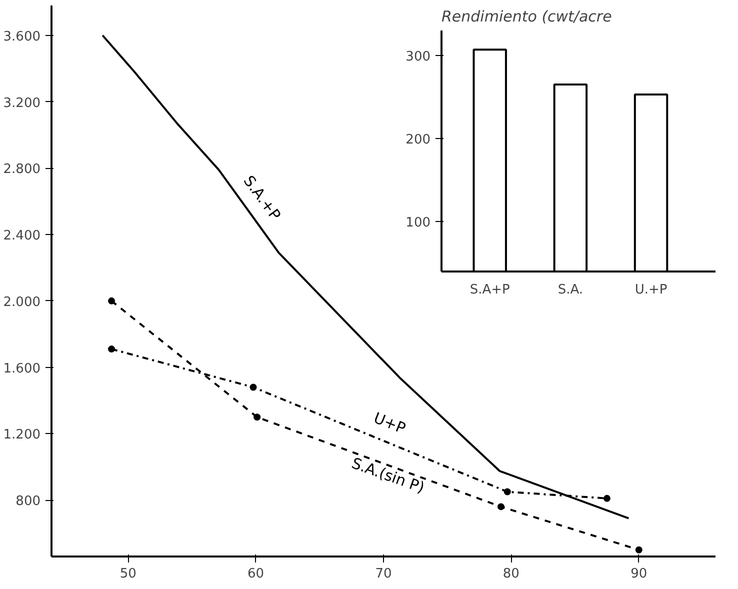  I want to click on x-tick-label: S.A., so click(571, 290).